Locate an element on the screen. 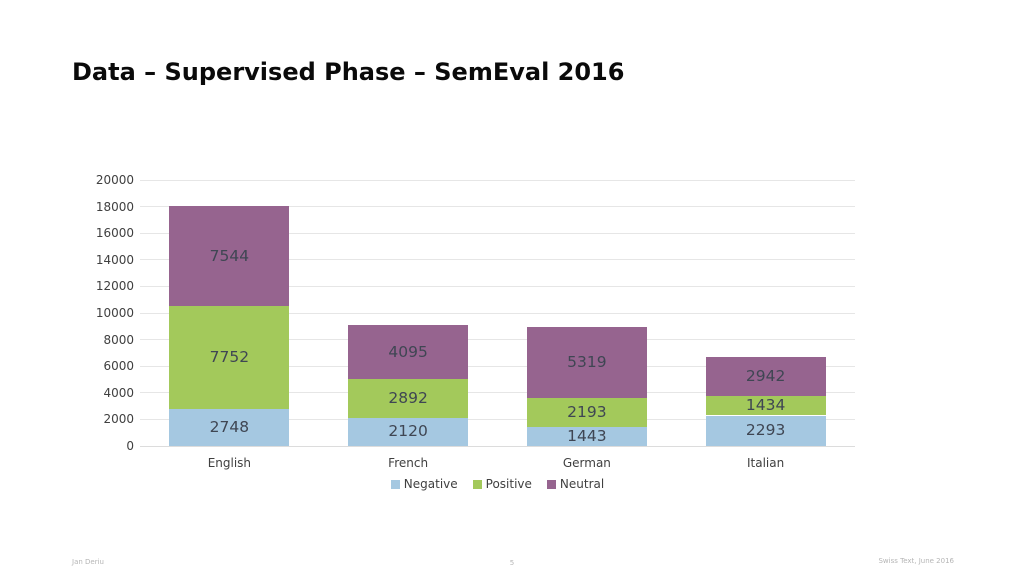 The width and height of the screenshot is (1024, 576). slide-title: Data – Supervised Phase – SemEval 2016 is located at coordinates (348, 72).